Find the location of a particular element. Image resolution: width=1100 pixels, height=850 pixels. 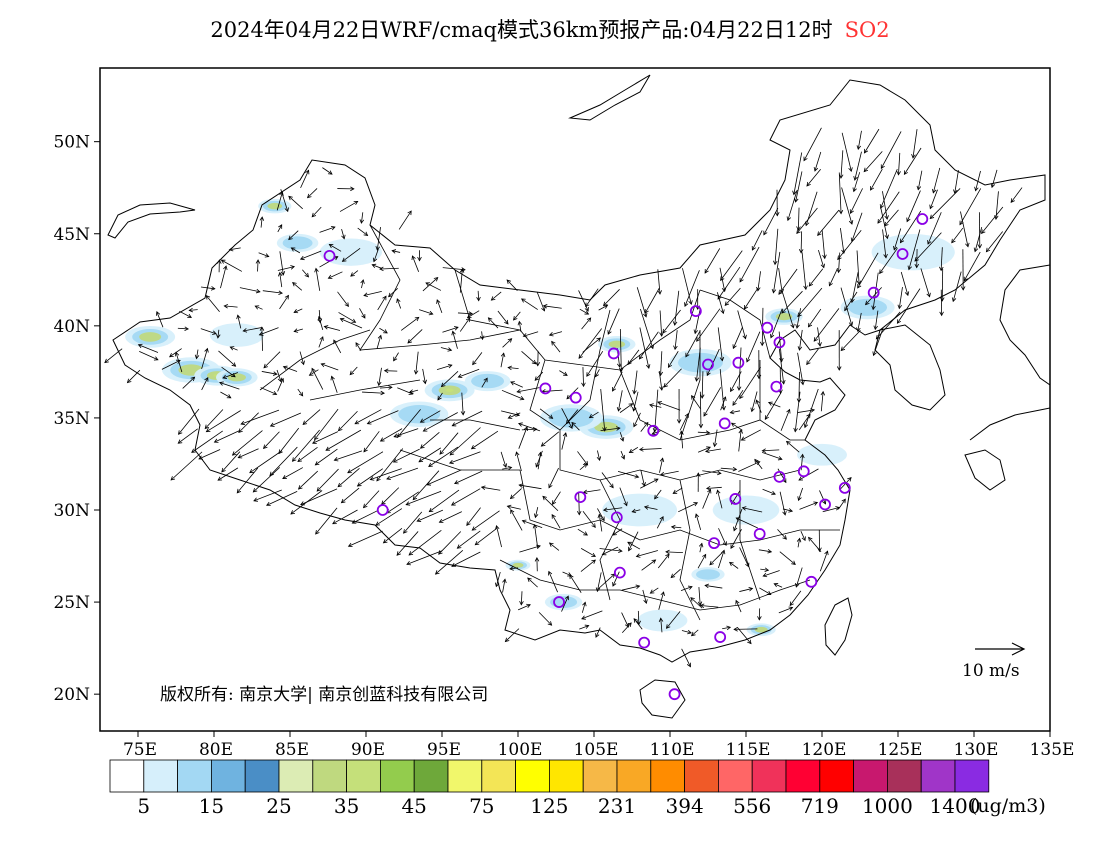

lat-tick-label: 20N is located at coordinates (71, 695).